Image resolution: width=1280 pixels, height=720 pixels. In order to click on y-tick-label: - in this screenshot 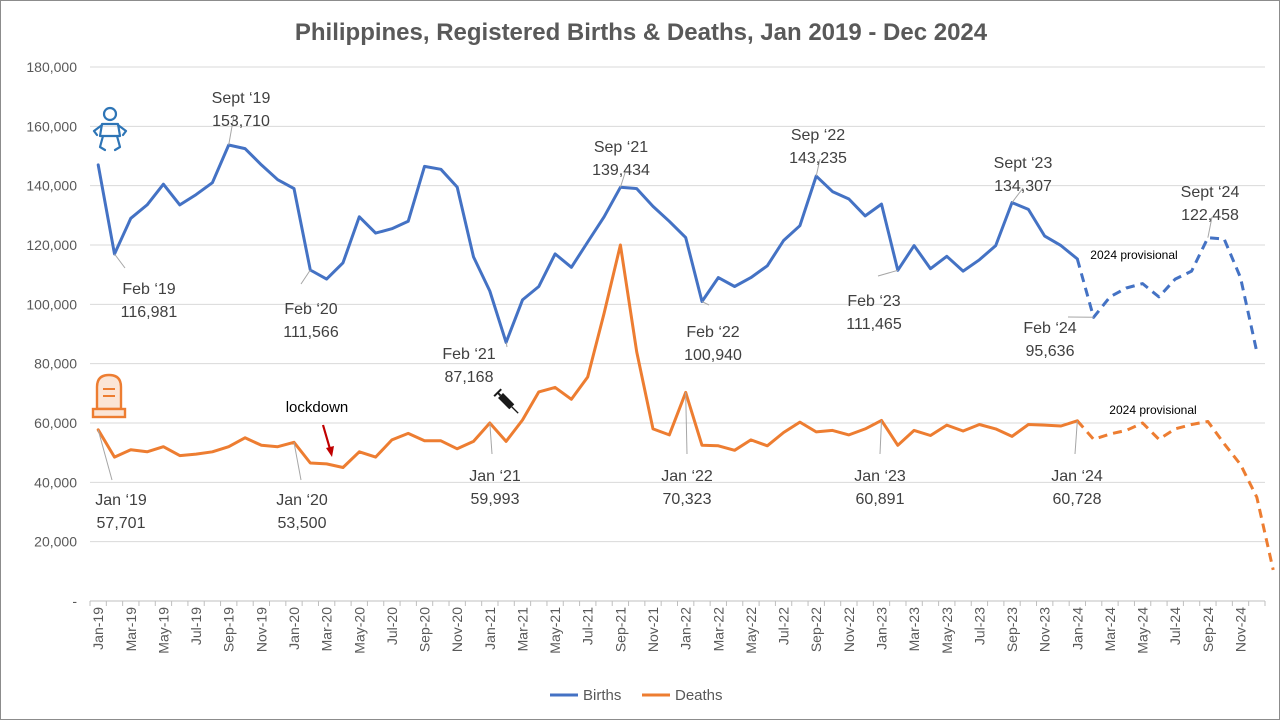, I will do `click(74, 601)`.